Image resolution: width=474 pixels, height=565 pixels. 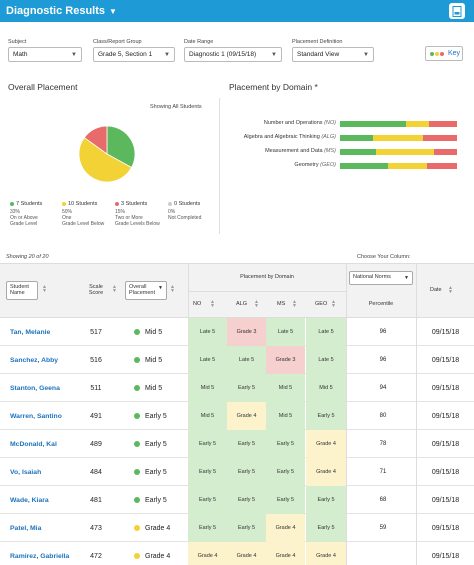 What do you see at coordinates (199, 42) in the screenshot?
I see `date-range-label: Date Range` at bounding box center [199, 42].